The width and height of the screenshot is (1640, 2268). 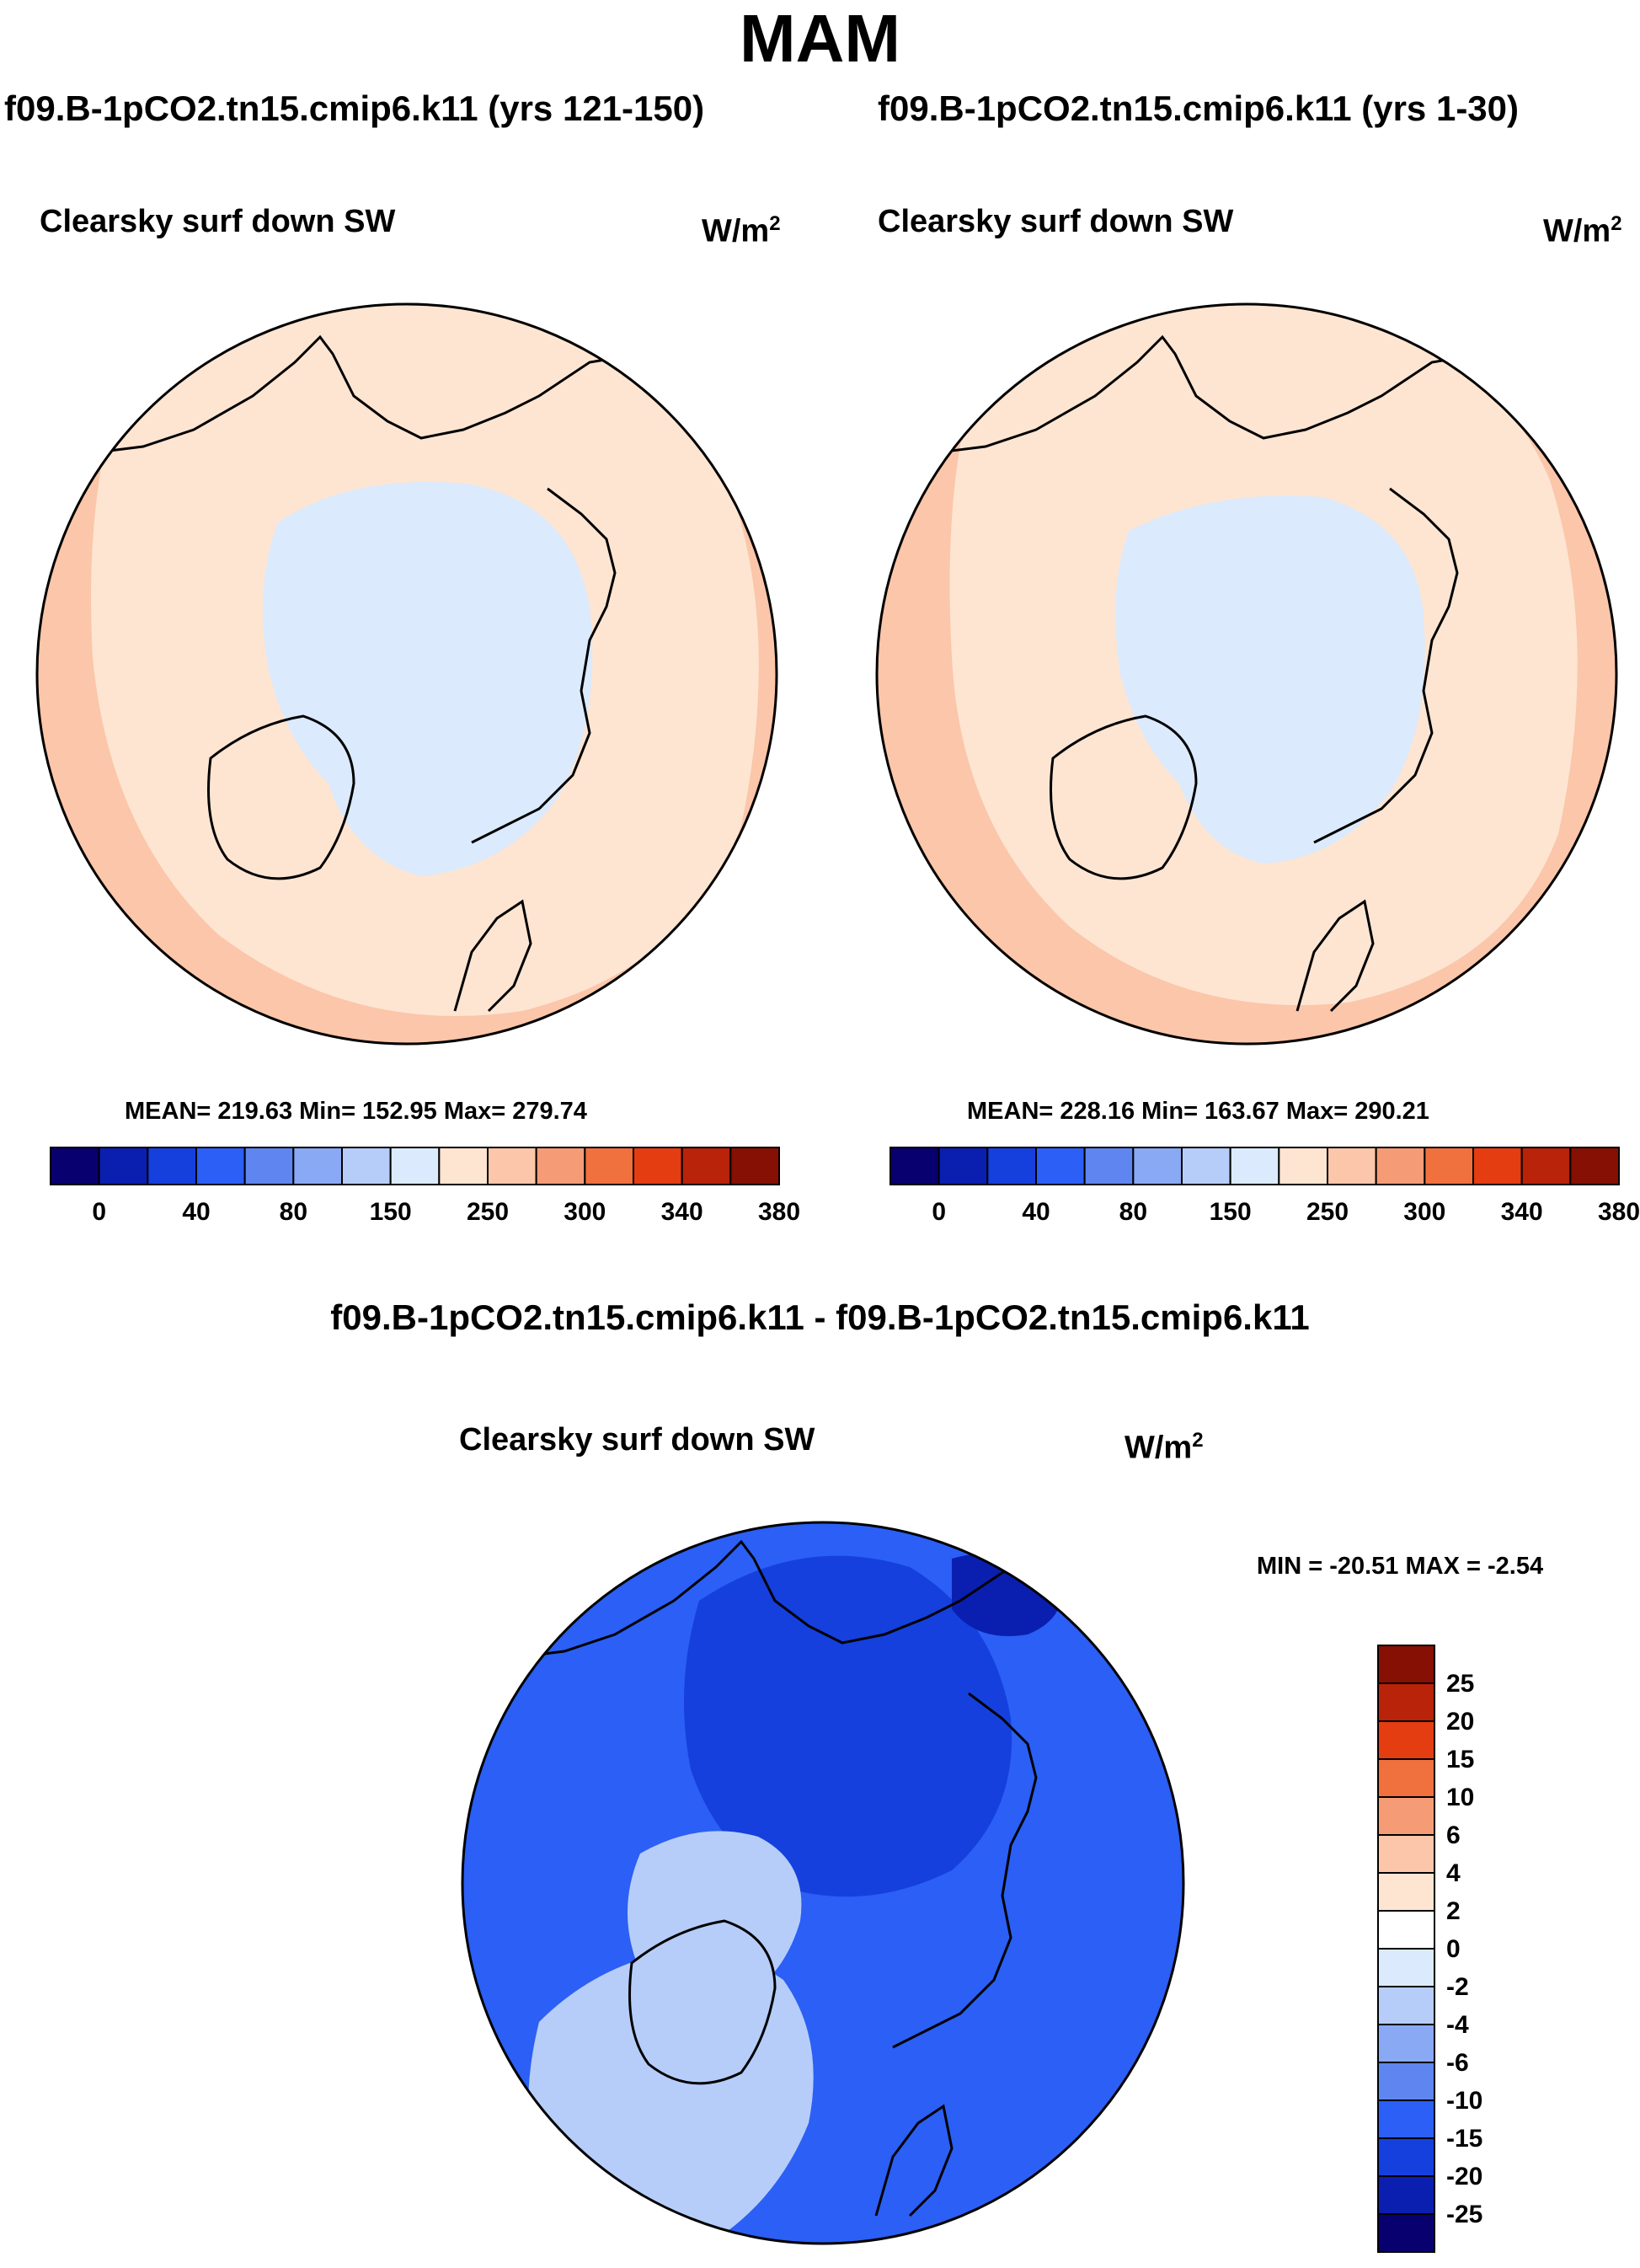 What do you see at coordinates (1270, 680) in the screenshot?
I see `map2-arctic-region` at bounding box center [1270, 680].